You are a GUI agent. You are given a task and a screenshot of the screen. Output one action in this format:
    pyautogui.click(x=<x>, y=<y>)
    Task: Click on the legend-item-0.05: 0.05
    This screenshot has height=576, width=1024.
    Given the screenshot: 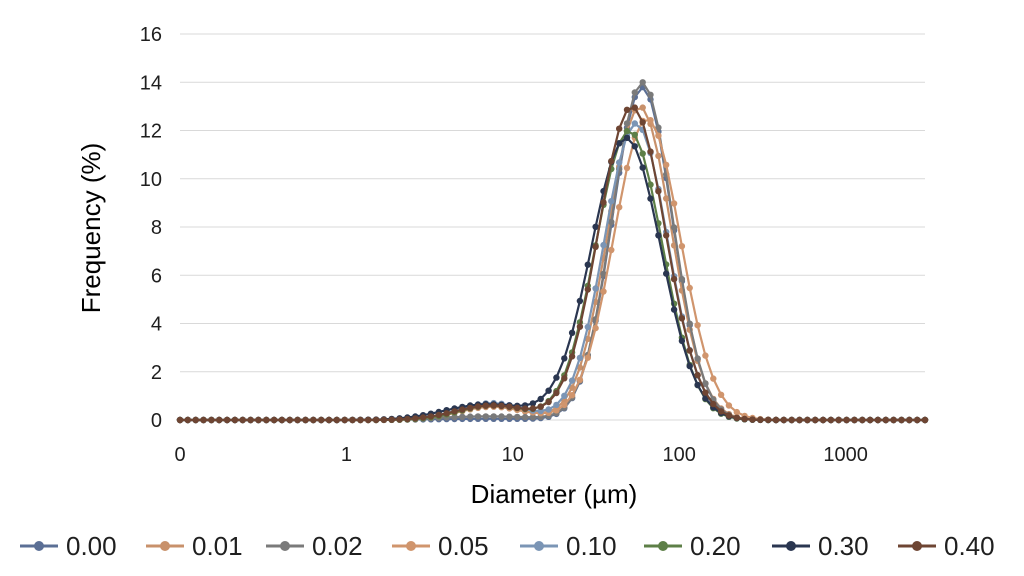 What is the action you would take?
    pyautogui.click(x=440, y=546)
    